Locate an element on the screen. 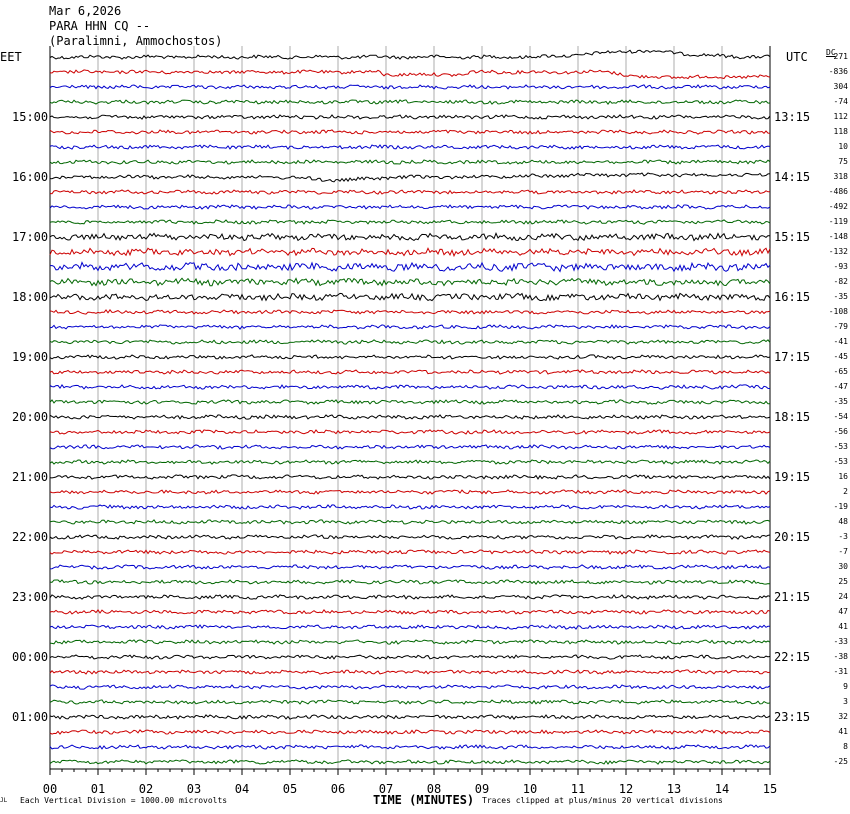  timezone-right-label: UTC is located at coordinates (797, 57).